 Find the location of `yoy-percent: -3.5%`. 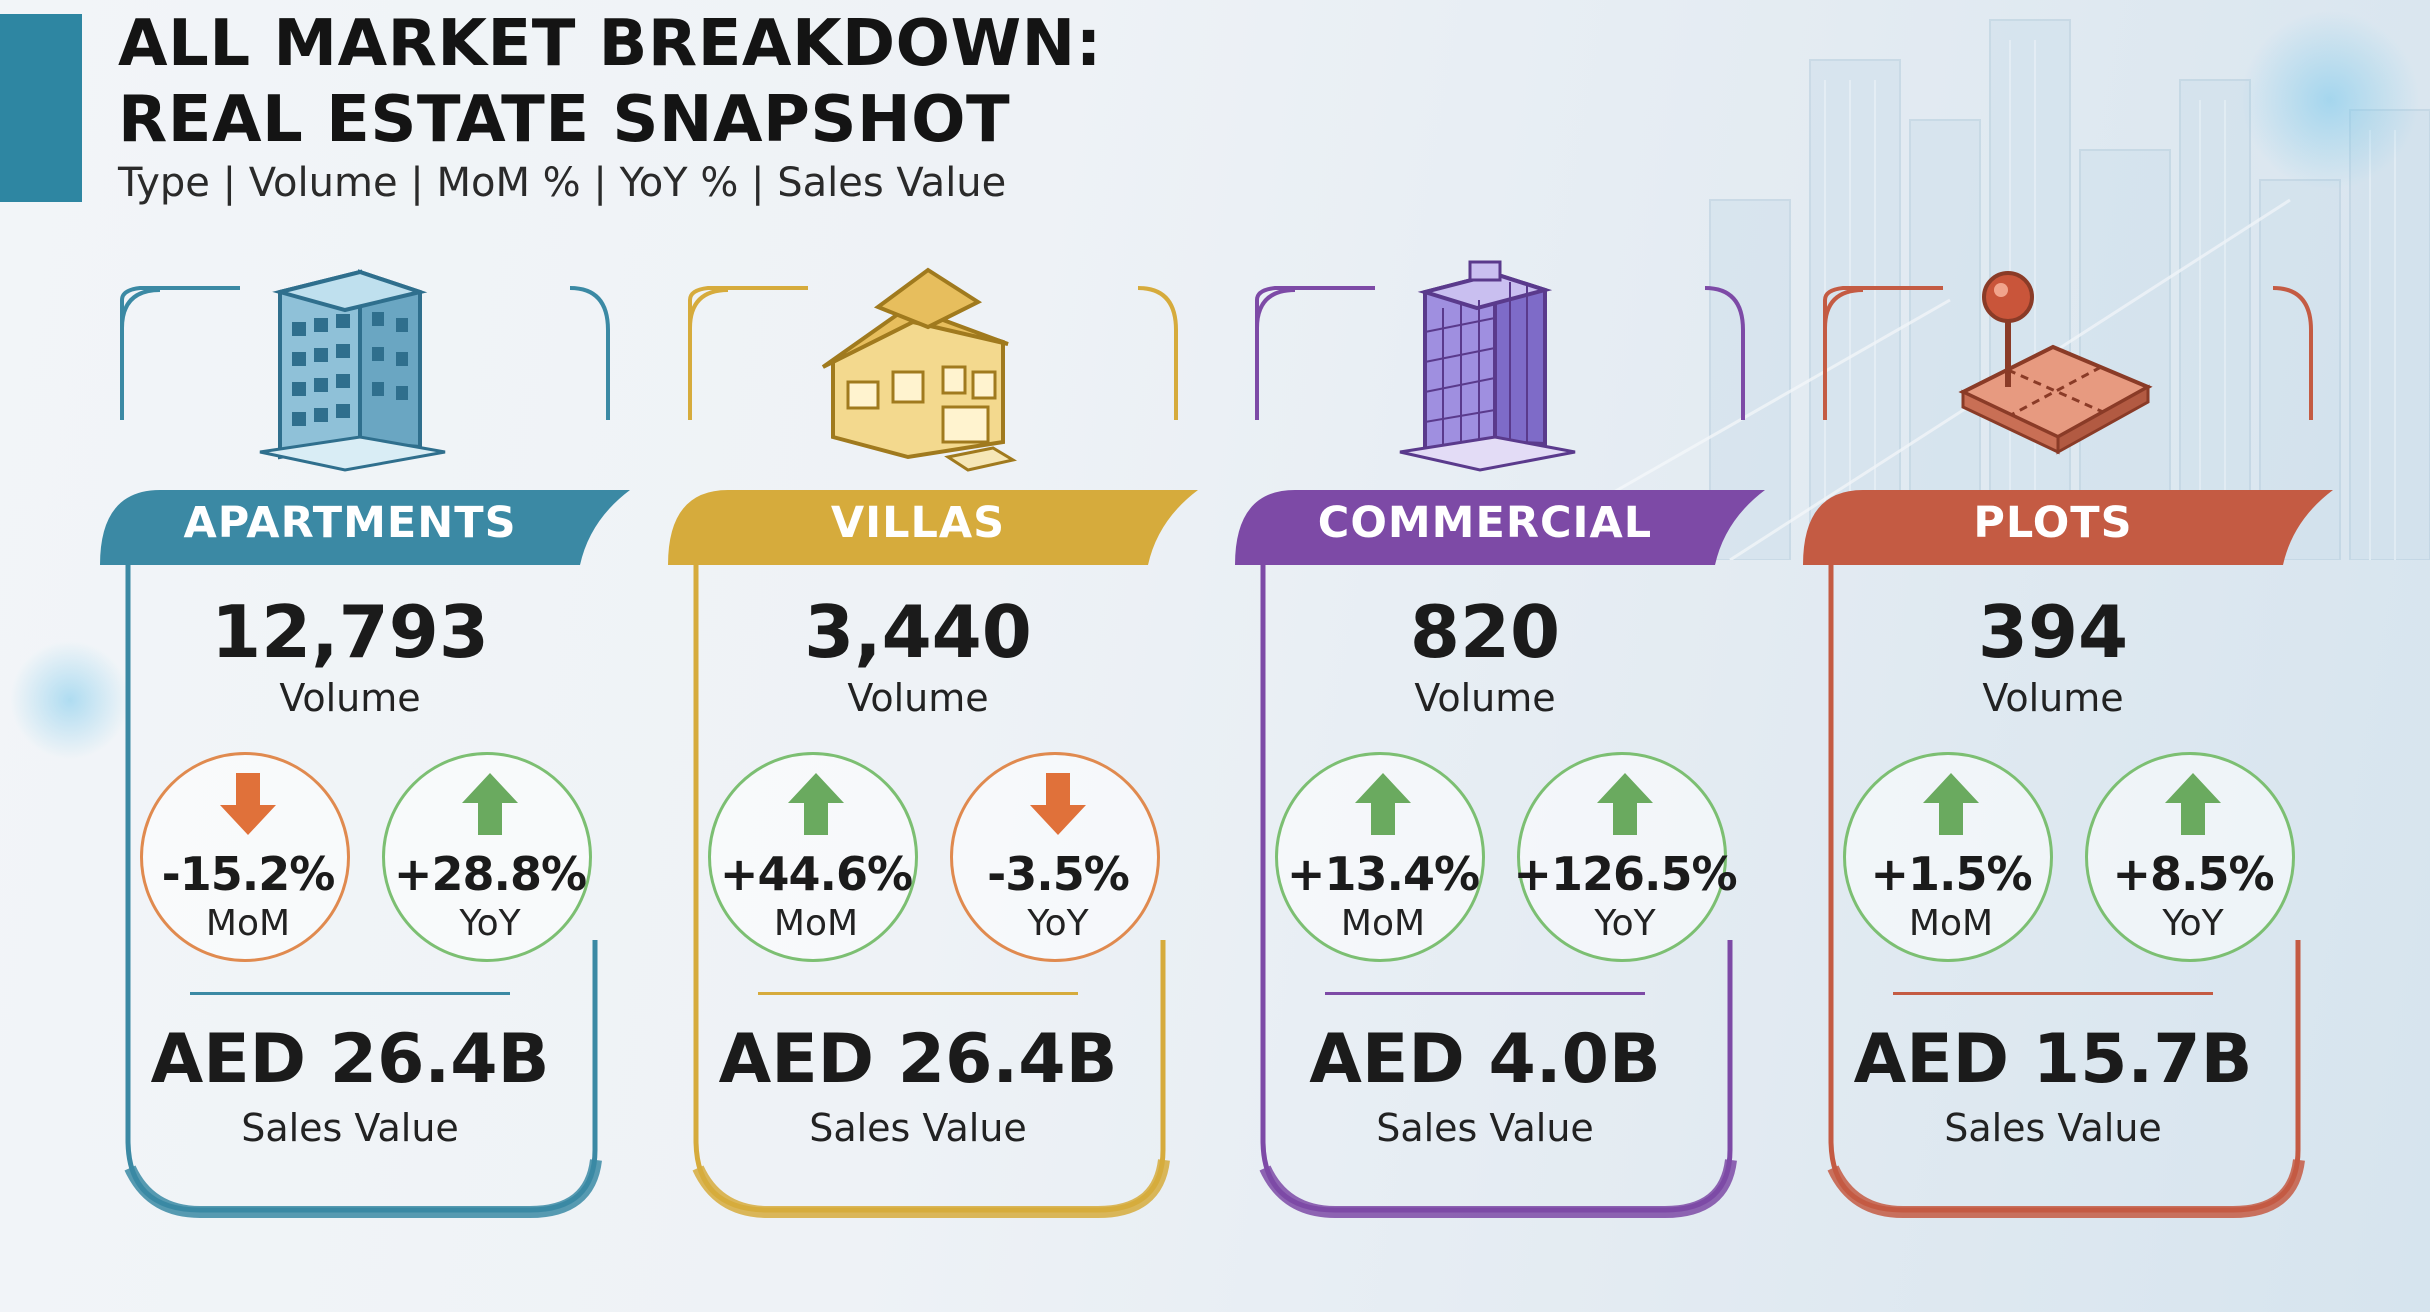

yoy-percent: -3.5% is located at coordinates (1058, 874).